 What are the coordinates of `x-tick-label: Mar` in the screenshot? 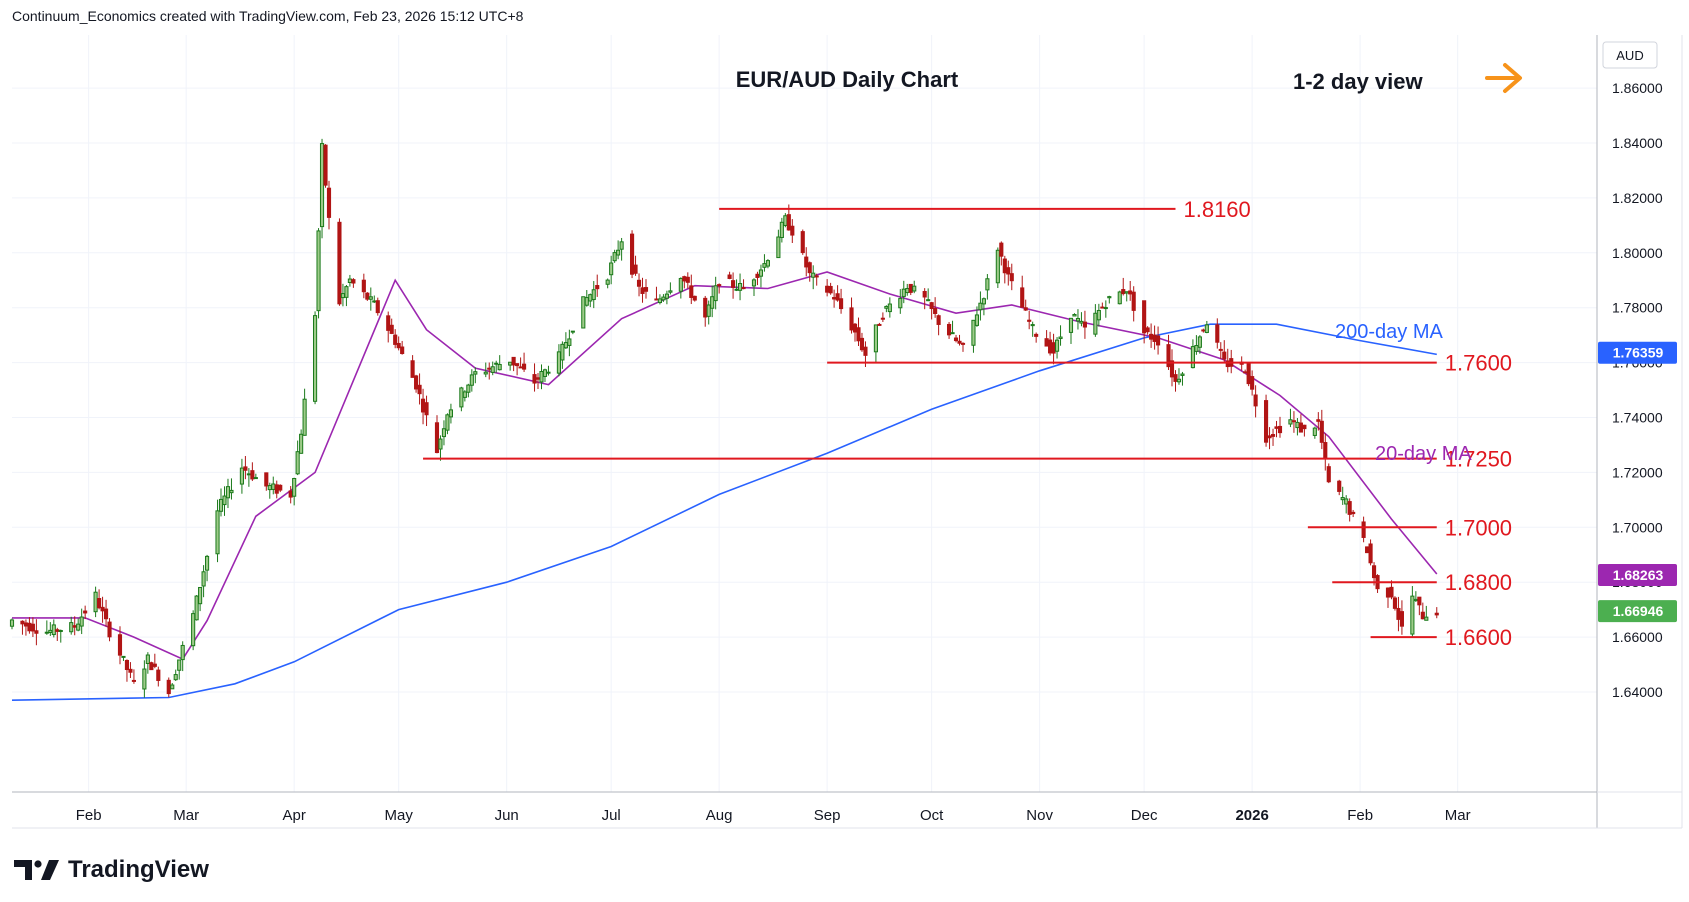 It's located at (1458, 815).